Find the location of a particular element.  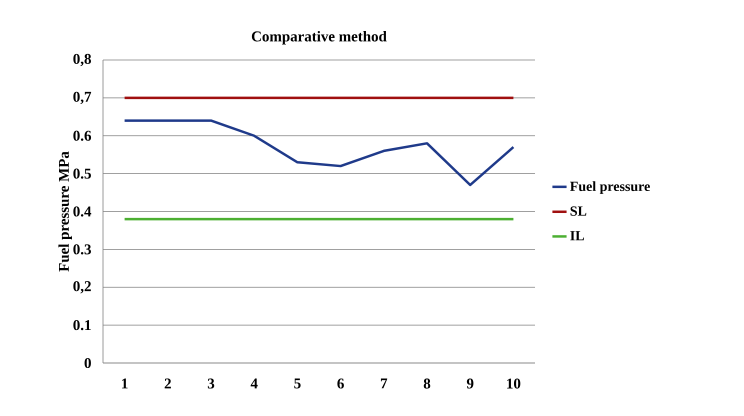

chart-title: Comparative method is located at coordinates (319, 37).